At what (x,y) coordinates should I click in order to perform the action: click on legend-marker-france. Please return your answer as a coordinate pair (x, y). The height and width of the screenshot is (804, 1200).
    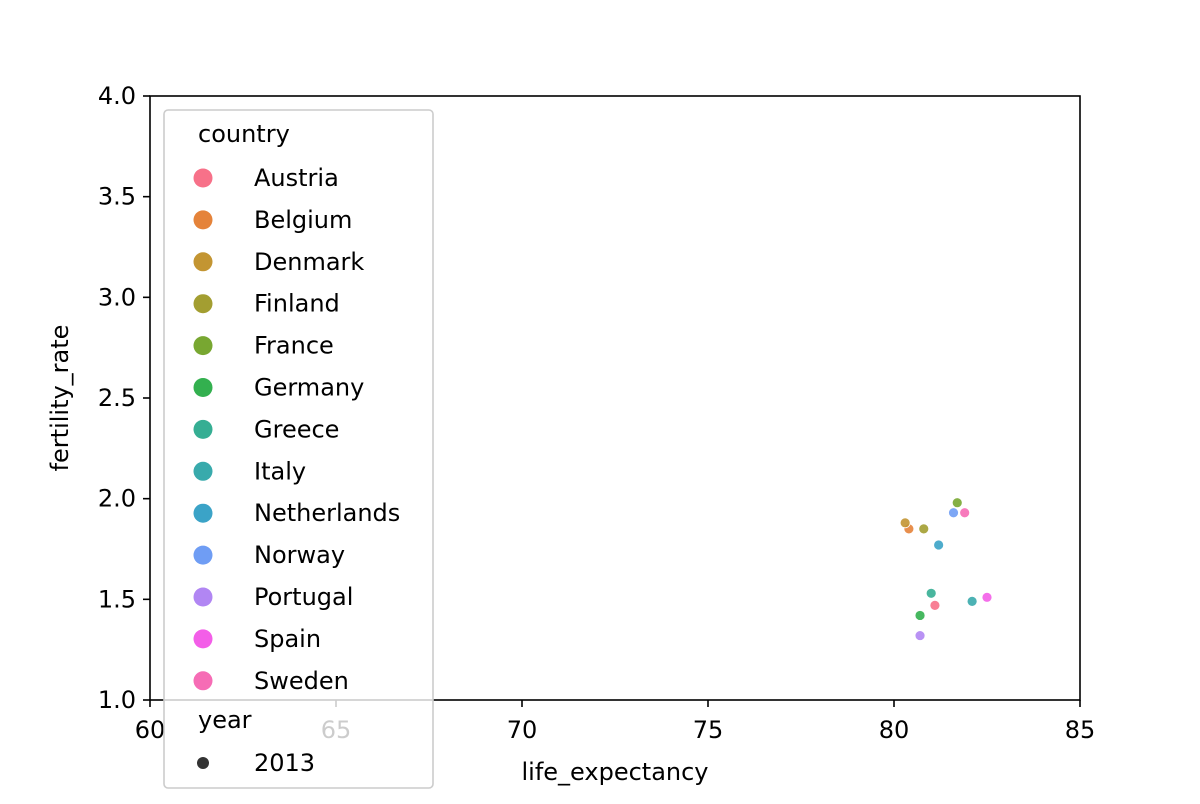
    Looking at the image, I should click on (203, 346).